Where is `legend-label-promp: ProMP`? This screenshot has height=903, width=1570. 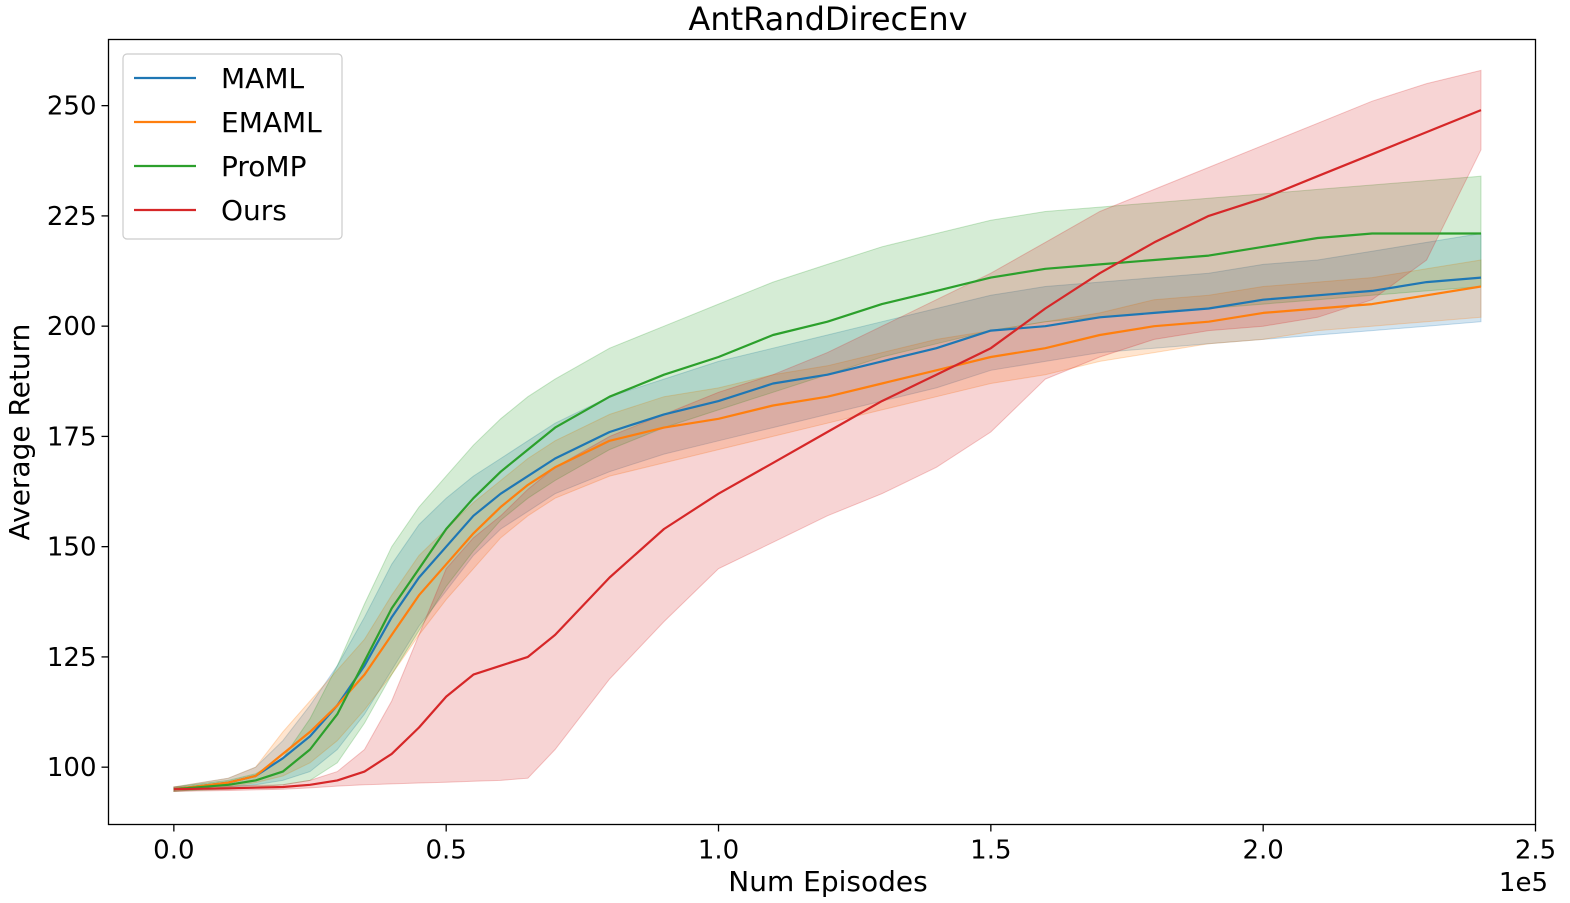
legend-label-promp: ProMP is located at coordinates (263, 166).